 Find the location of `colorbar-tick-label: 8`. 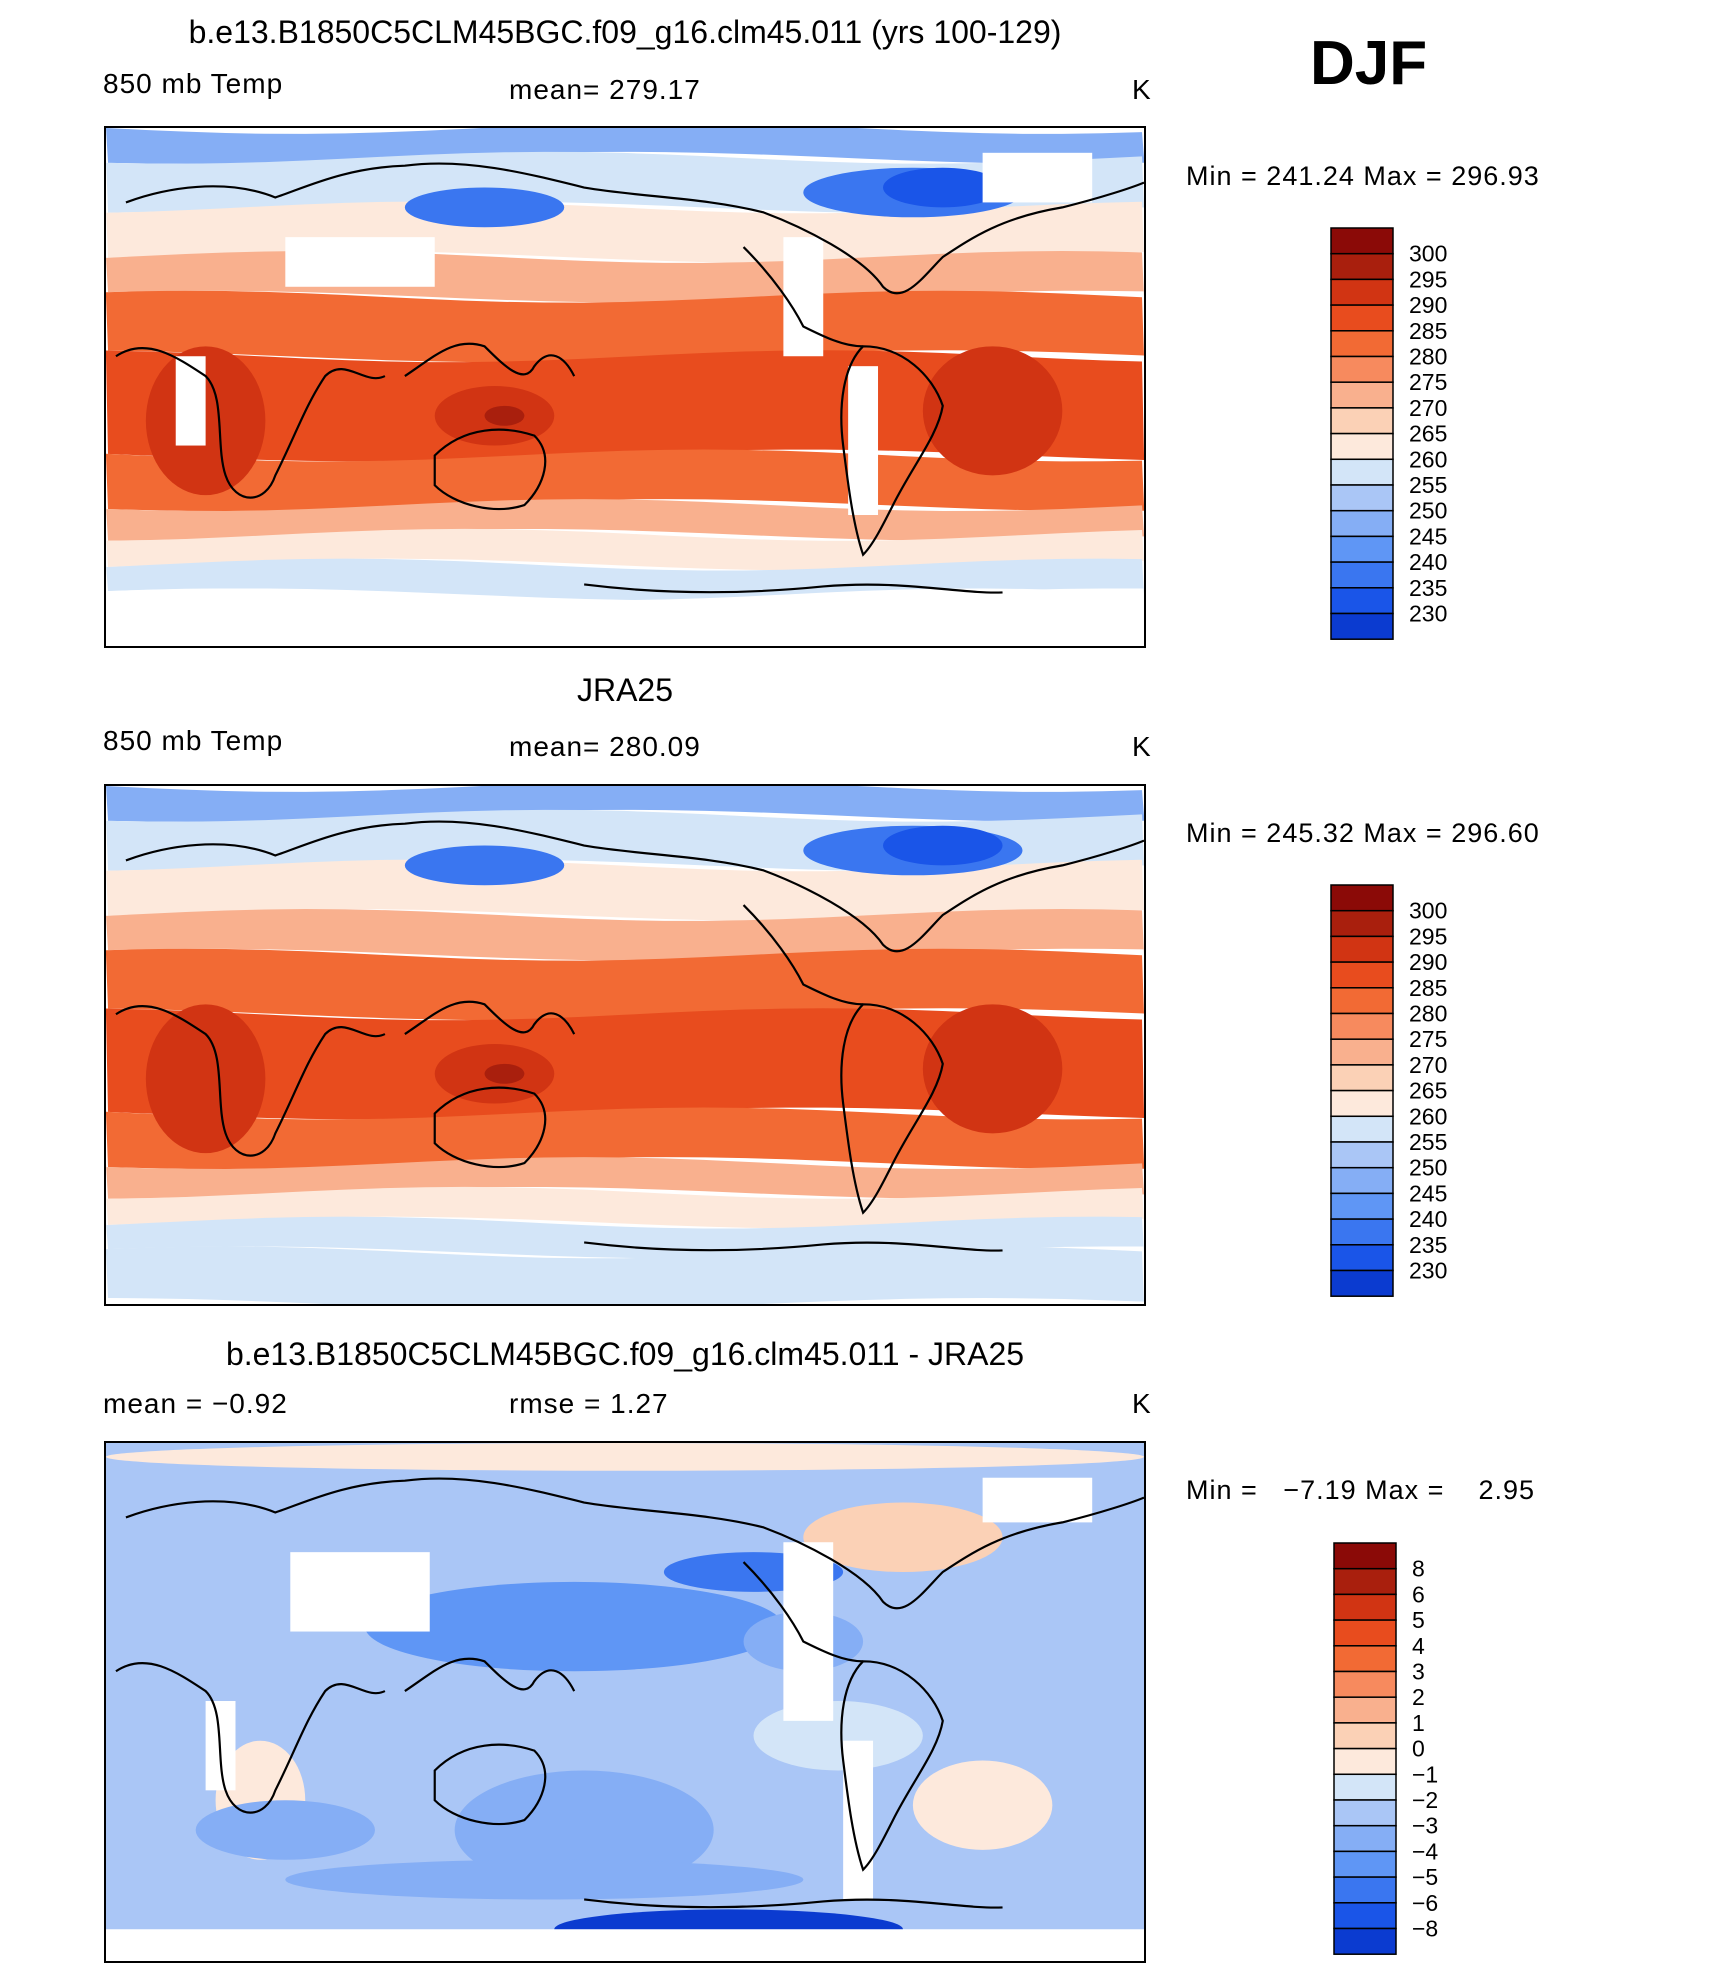

colorbar-tick-label: 8 is located at coordinates (1418, 1569).